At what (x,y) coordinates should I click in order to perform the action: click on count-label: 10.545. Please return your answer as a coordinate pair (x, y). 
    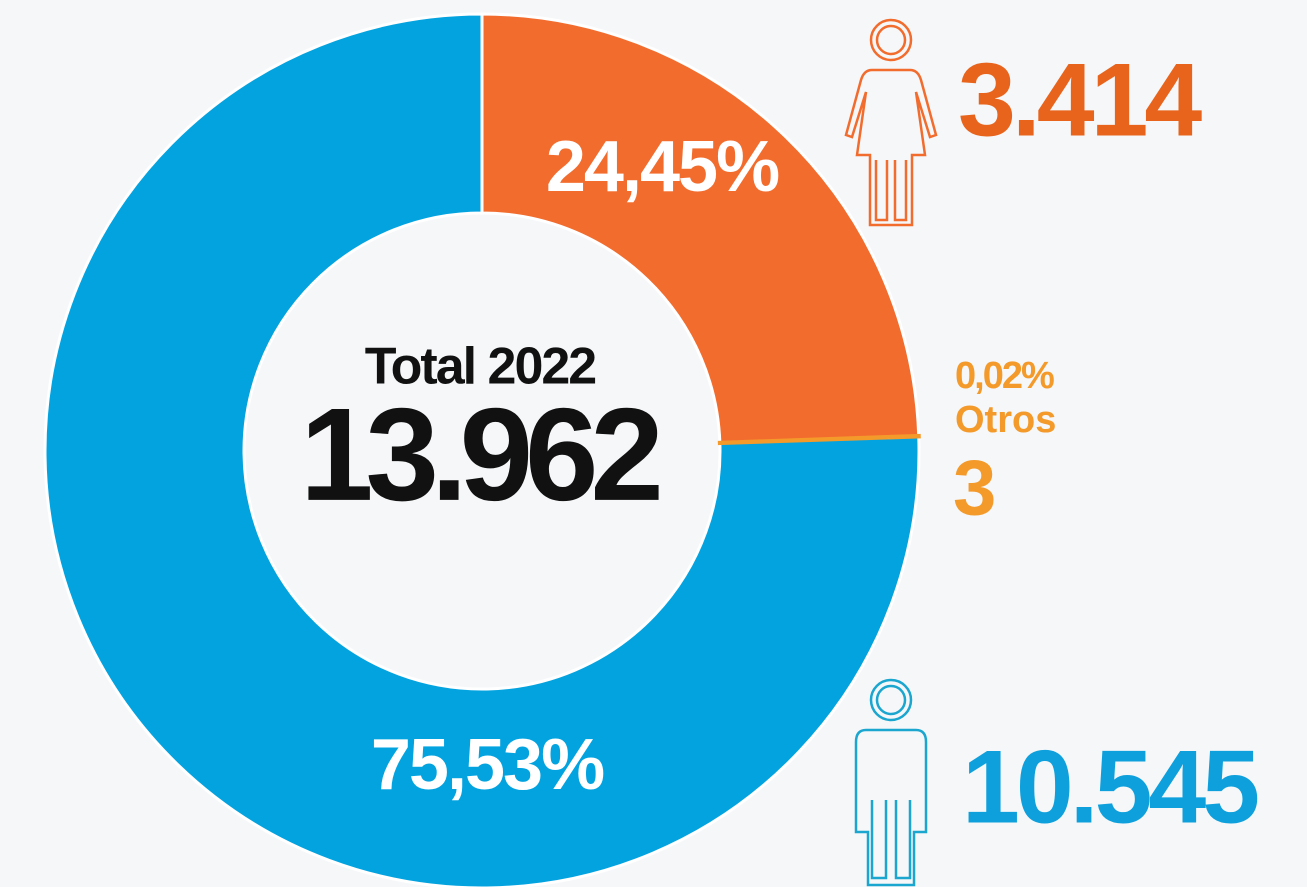
    Looking at the image, I should click on (1109, 787).